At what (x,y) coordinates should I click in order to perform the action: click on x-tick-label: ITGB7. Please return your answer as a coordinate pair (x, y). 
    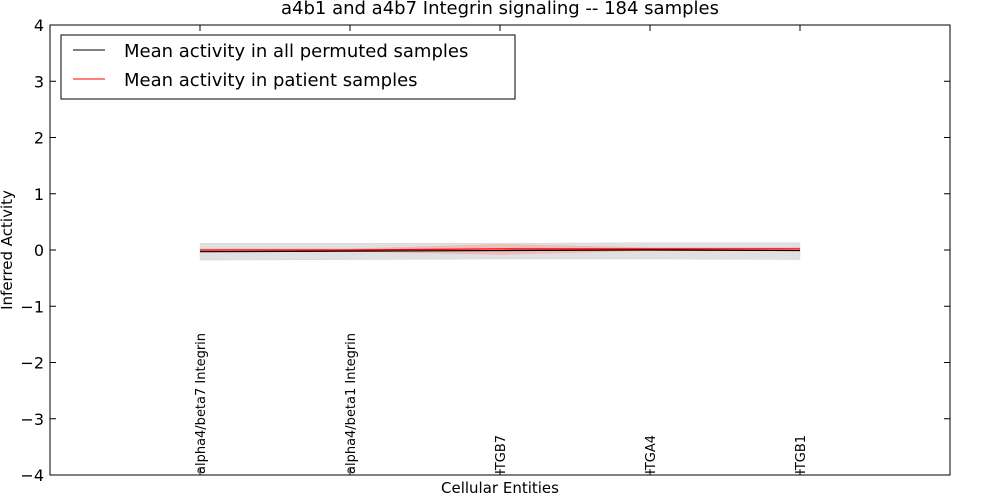
    Looking at the image, I should click on (501, 454).